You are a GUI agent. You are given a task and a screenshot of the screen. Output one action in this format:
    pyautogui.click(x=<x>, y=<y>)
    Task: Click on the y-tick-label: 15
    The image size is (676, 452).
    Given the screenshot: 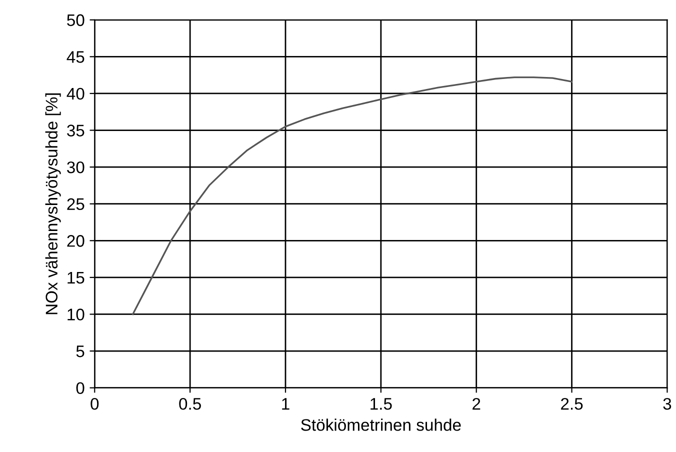 What is the action you would take?
    pyautogui.click(x=76, y=278)
    